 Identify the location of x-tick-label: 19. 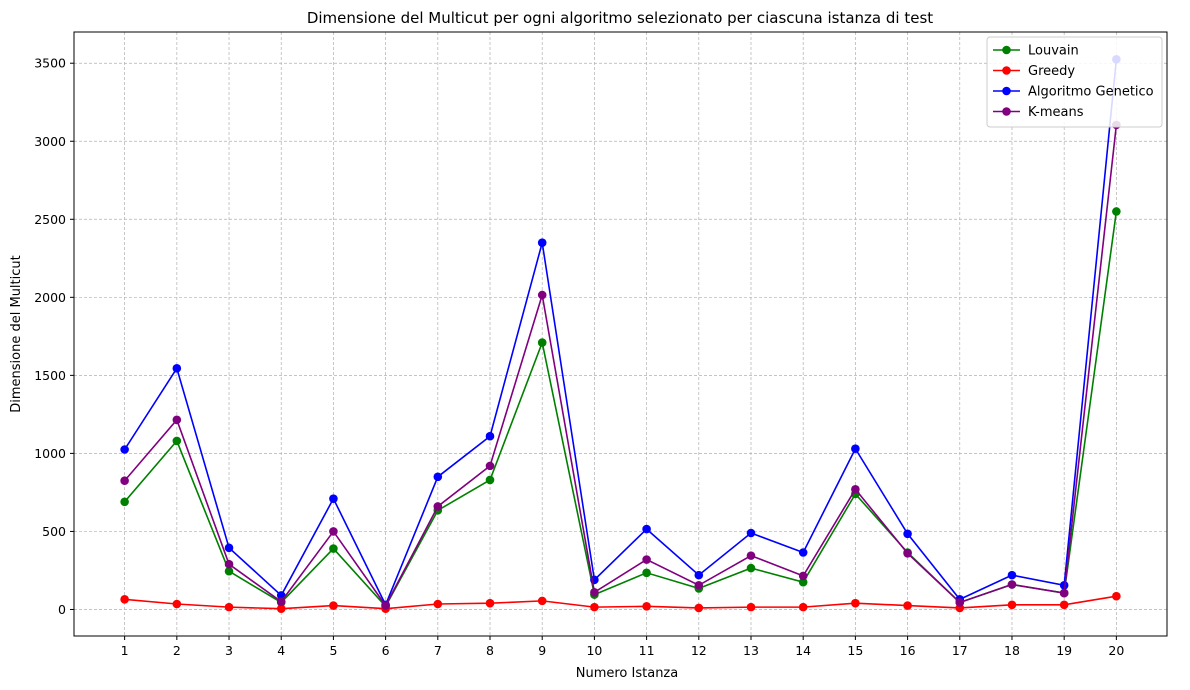
(1064, 650).